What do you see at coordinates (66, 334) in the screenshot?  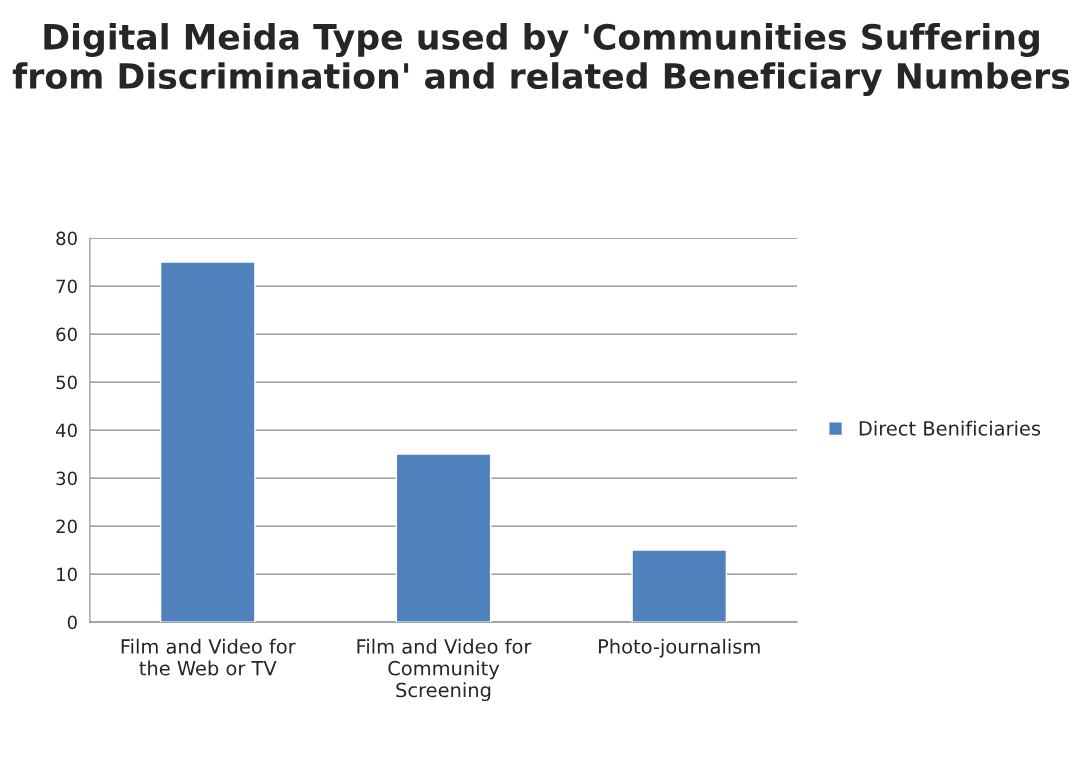 I see `y-tick-label: 60` at bounding box center [66, 334].